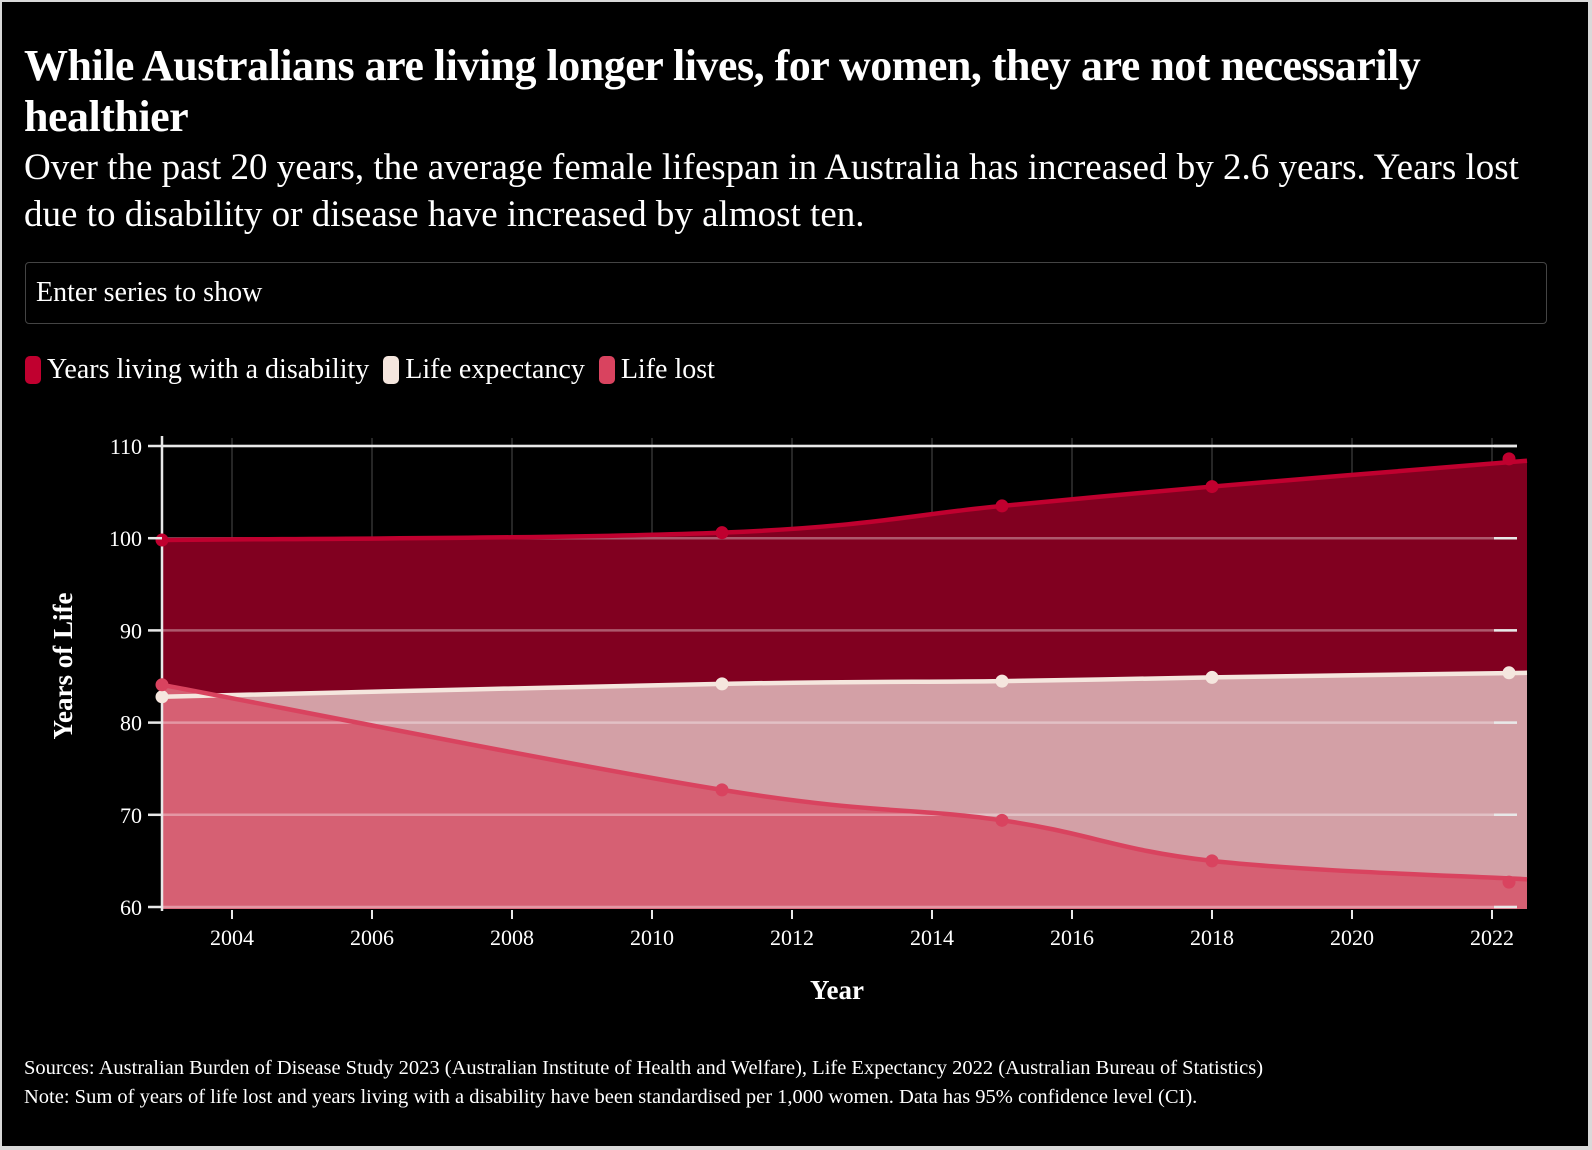 The image size is (1592, 1150). What do you see at coordinates (786, 293) in the screenshot?
I see `series-search-input` at bounding box center [786, 293].